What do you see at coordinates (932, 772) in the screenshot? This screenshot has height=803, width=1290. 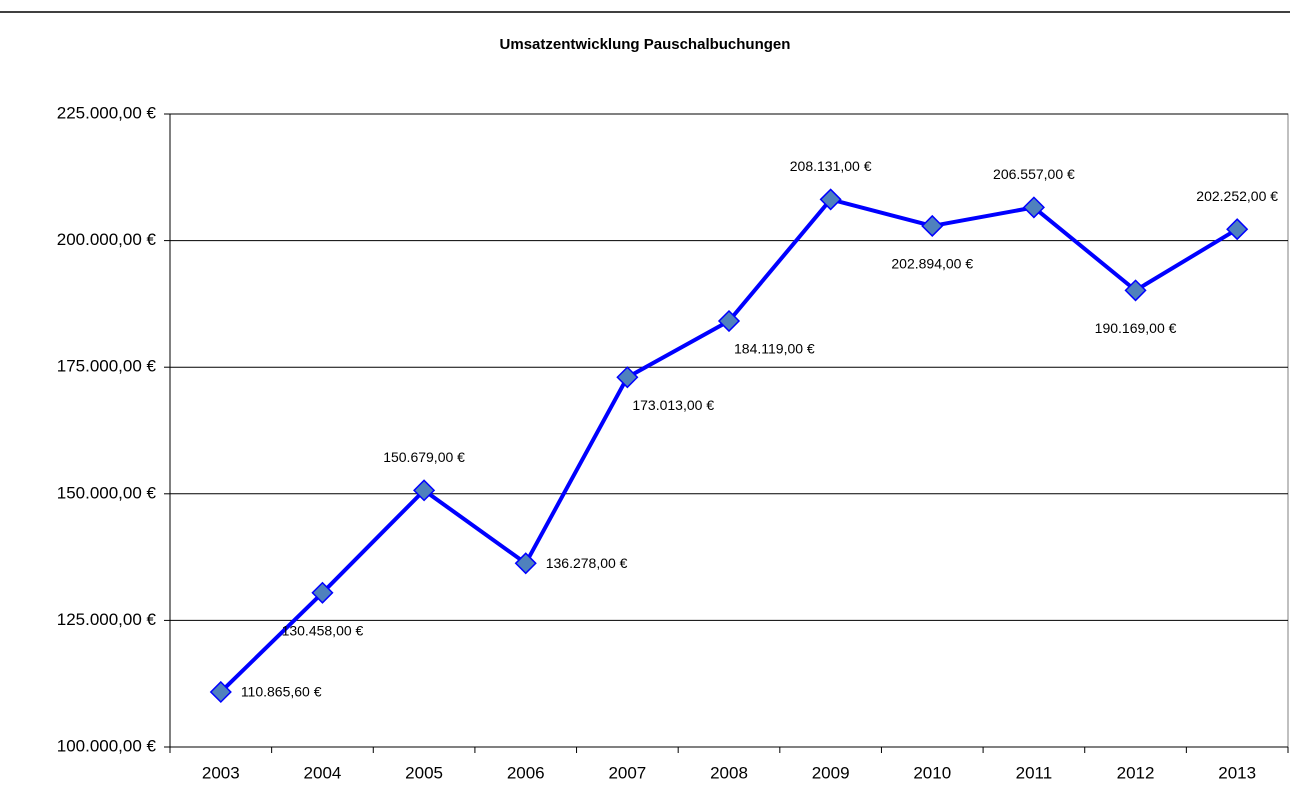 I see `x-tick-label: 2010` at bounding box center [932, 772].